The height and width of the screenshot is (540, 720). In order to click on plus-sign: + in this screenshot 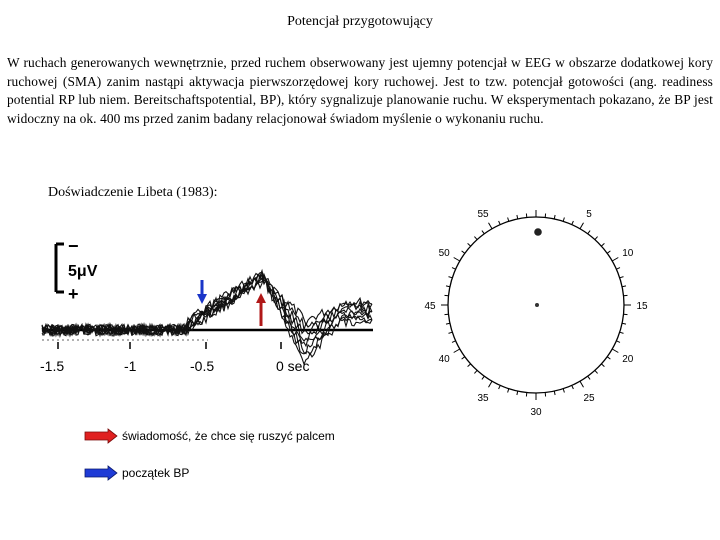, I will do `click(73, 294)`.